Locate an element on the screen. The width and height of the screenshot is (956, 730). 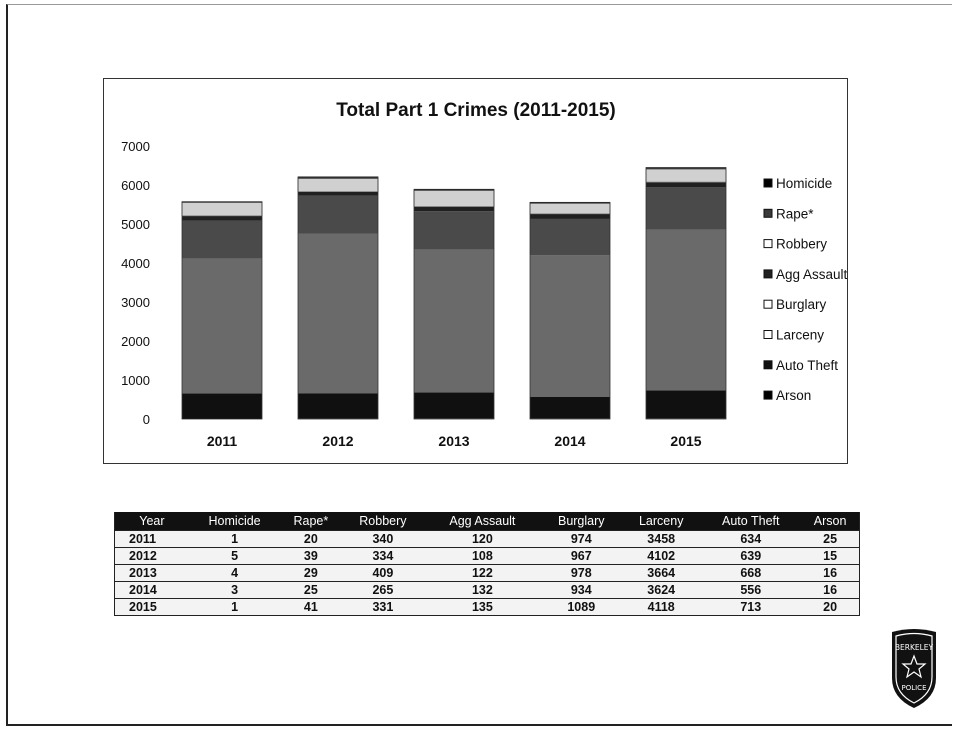
legend-label: Robbery is located at coordinates (801, 244).